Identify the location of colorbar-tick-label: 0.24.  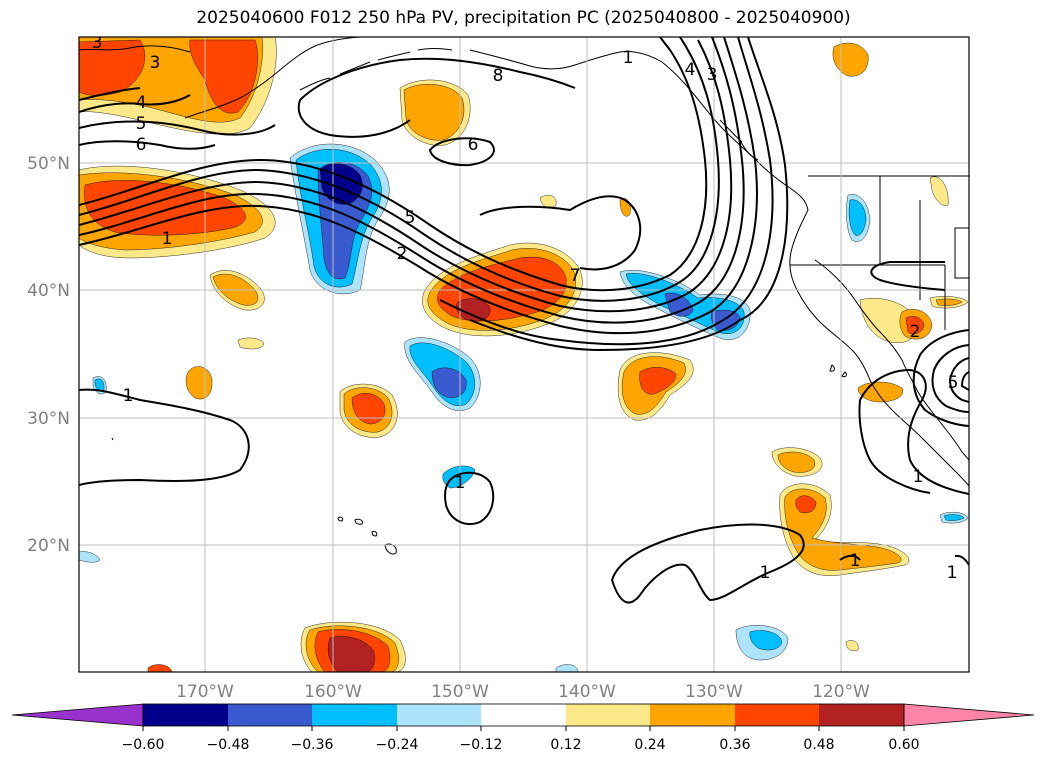
(649, 745).